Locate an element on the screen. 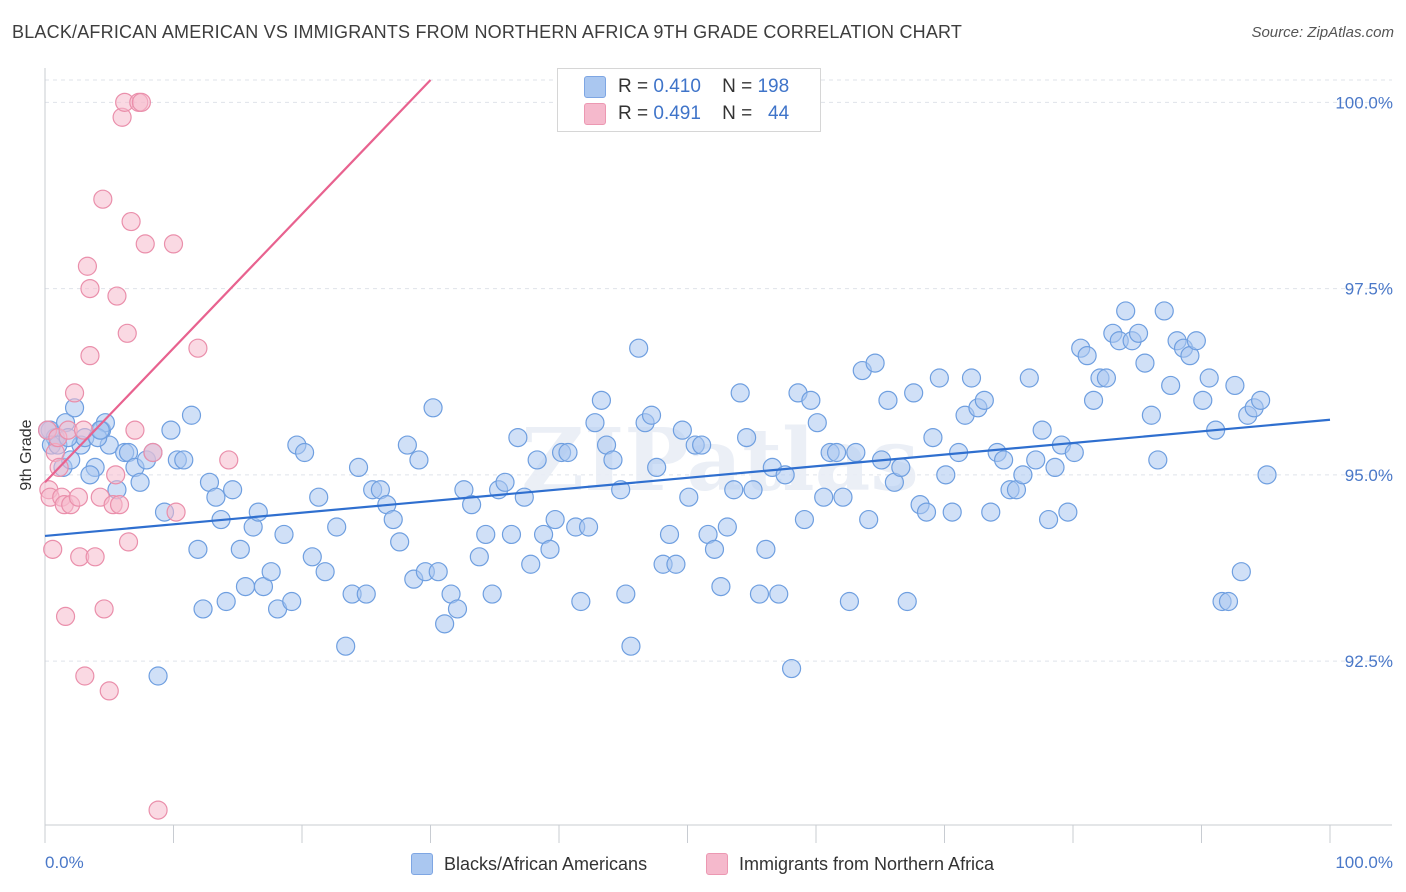 The height and width of the screenshot is (892, 1406). legend-n-value: 44 is located at coordinates (779, 113).